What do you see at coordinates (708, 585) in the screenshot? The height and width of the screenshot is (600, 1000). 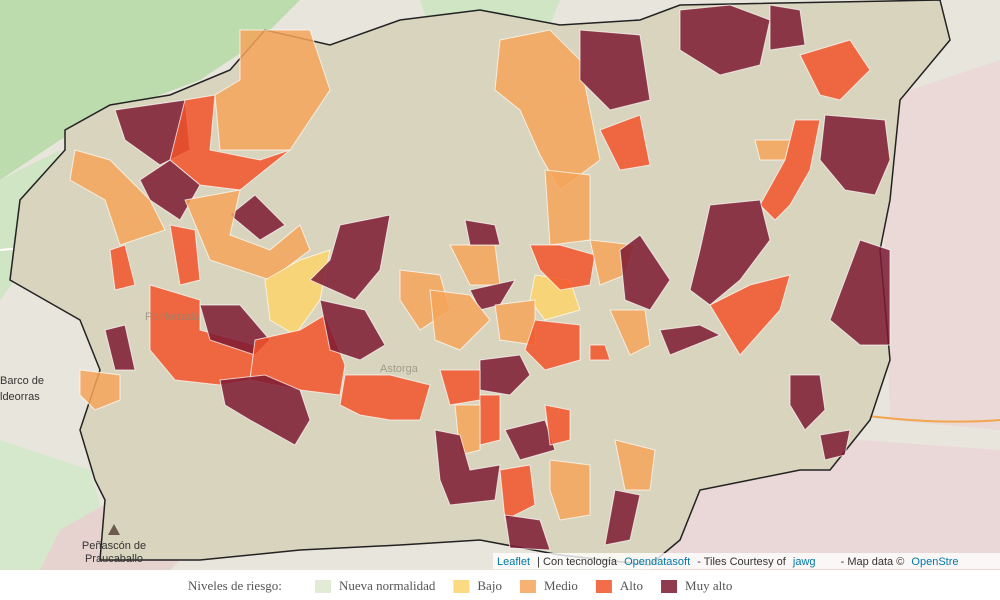 I see `legend-label: Muy alto` at bounding box center [708, 585].